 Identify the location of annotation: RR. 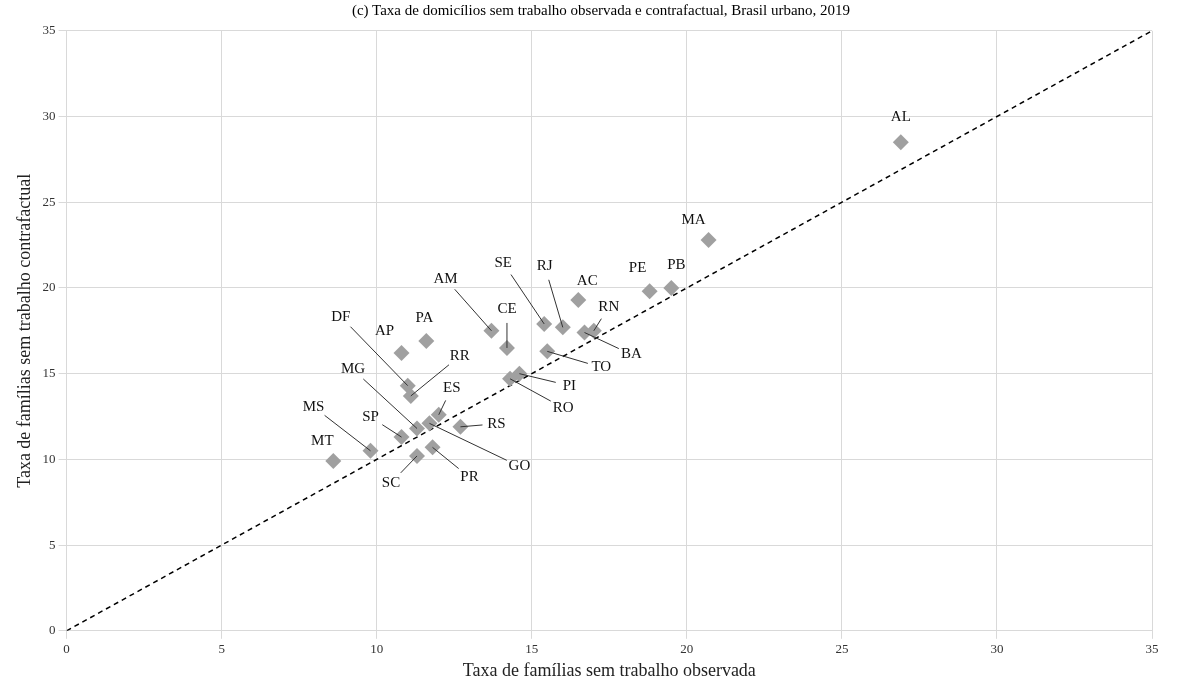
(459, 354).